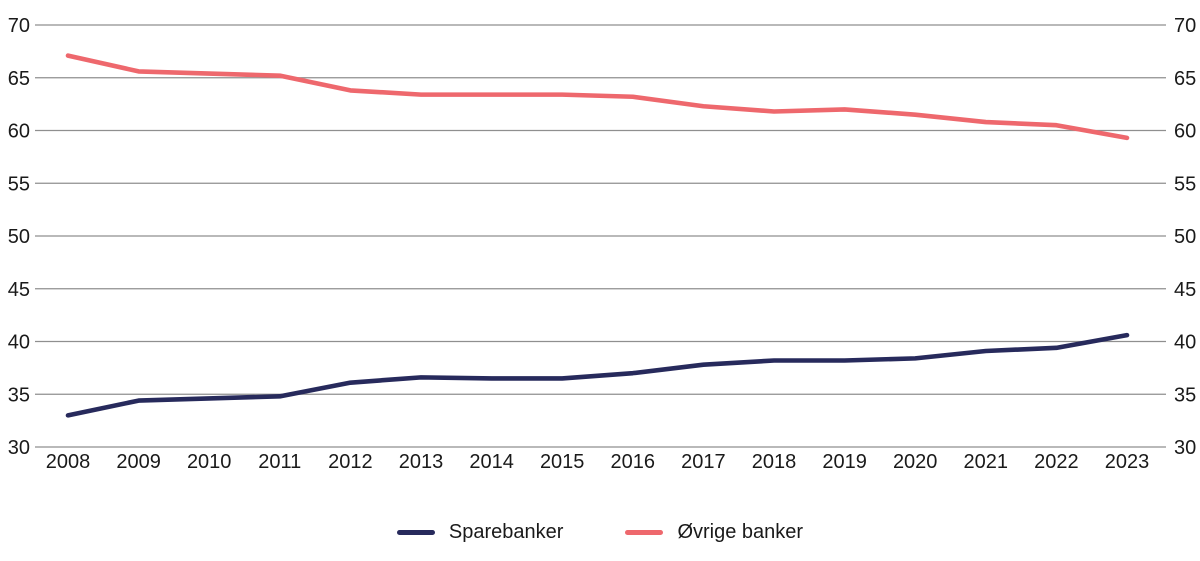 This screenshot has width=1200, height=561. I want to click on x-axis-tick-label: 2018, so click(774, 462).